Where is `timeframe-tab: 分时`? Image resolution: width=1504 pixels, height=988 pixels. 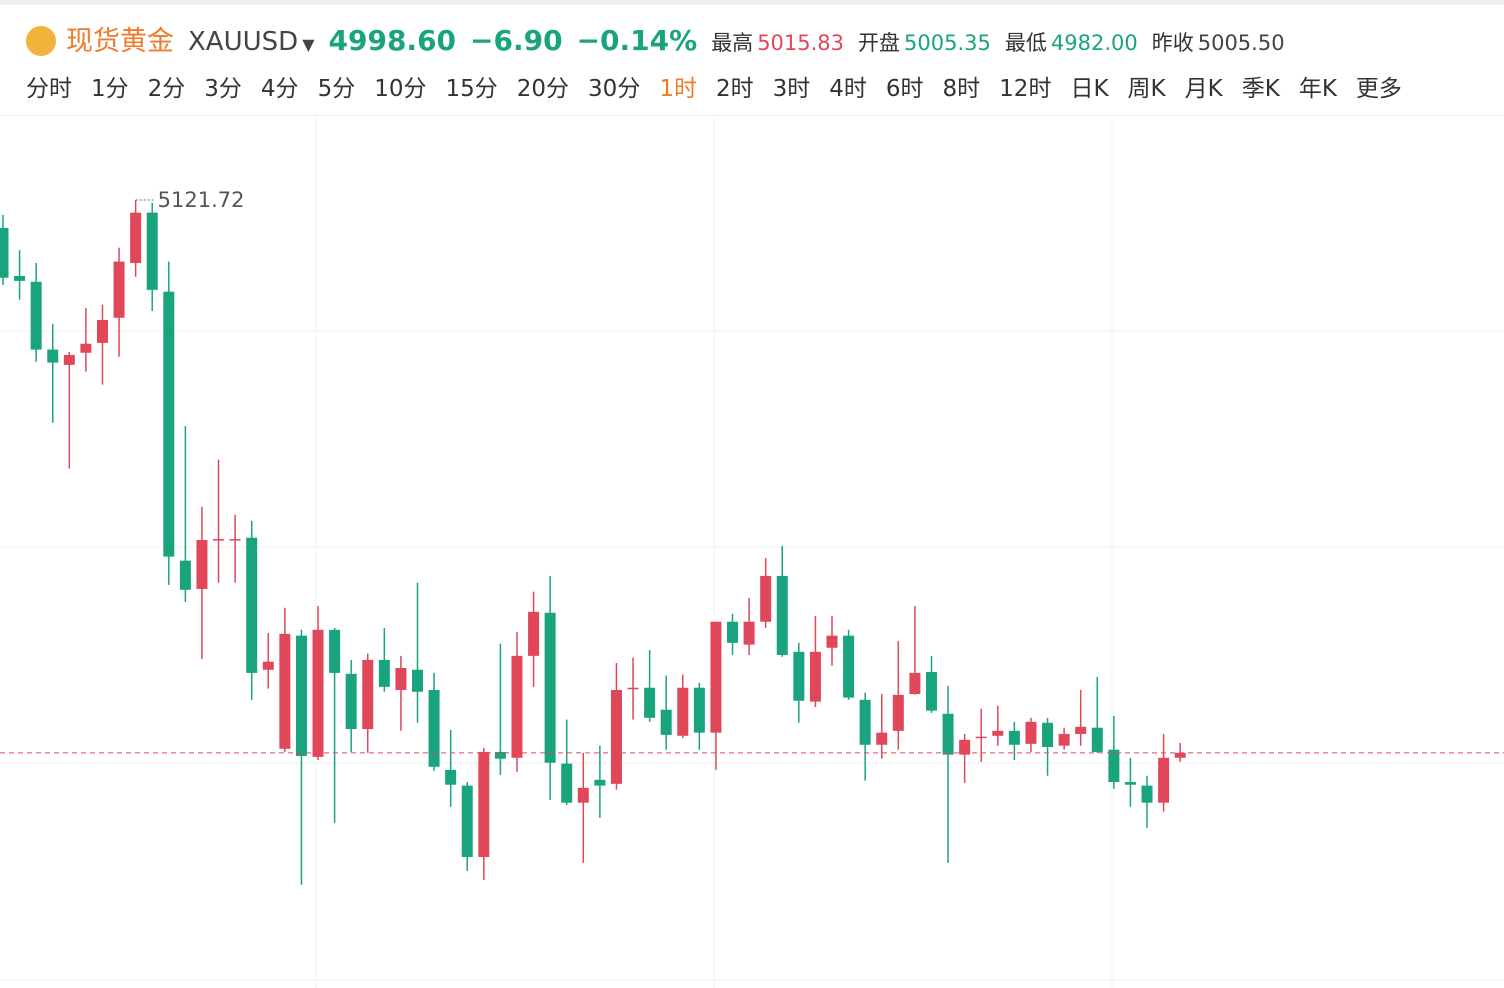 timeframe-tab: 分时 is located at coordinates (49, 89).